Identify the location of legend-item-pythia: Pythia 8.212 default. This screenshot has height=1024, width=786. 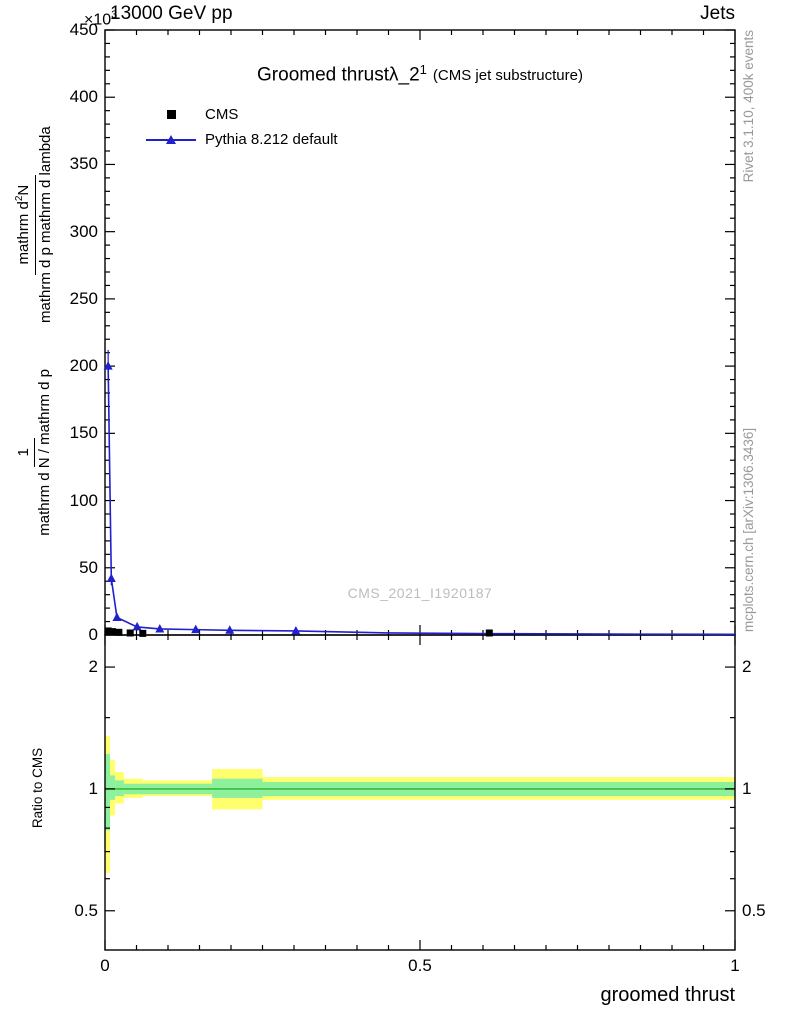
(241, 139).